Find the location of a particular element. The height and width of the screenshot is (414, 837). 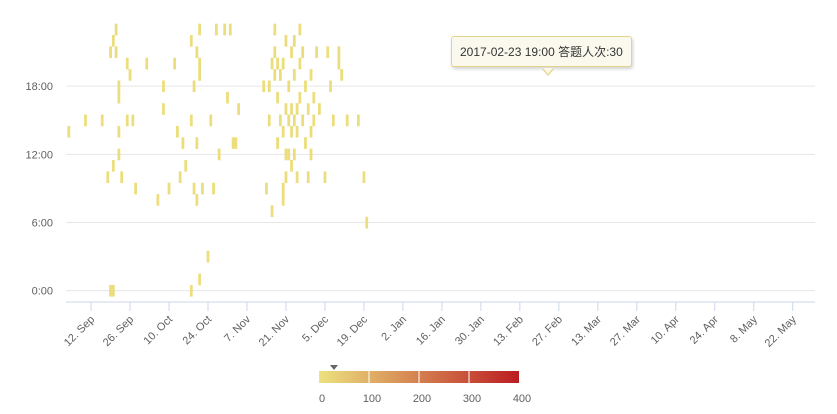

x-tick-label: 8. May is located at coordinates (744, 329).